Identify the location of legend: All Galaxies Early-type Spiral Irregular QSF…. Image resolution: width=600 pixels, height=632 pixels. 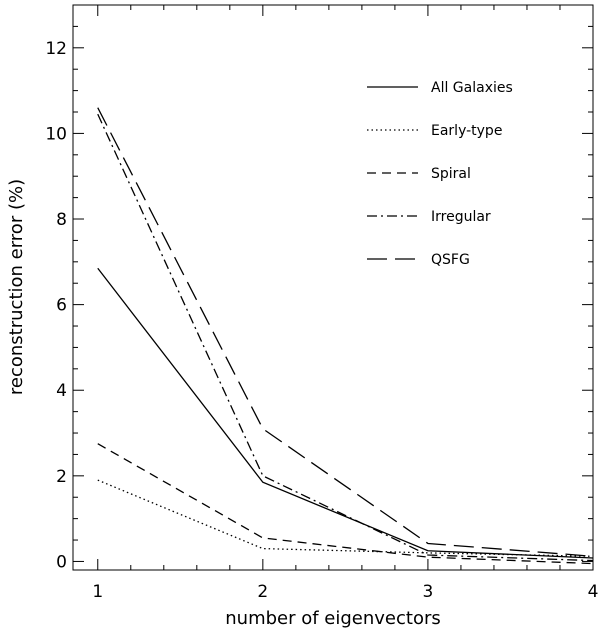
(440, 174).